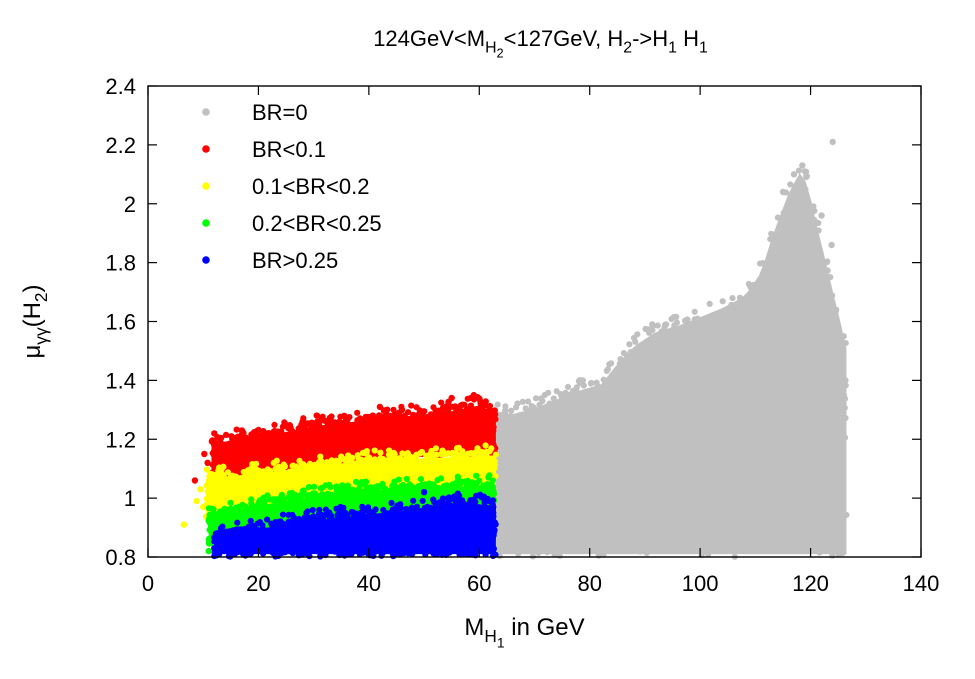 The image size is (975, 679). Describe the element at coordinates (120, 86) in the screenshot. I see `y-tick-label: 2.4` at that location.